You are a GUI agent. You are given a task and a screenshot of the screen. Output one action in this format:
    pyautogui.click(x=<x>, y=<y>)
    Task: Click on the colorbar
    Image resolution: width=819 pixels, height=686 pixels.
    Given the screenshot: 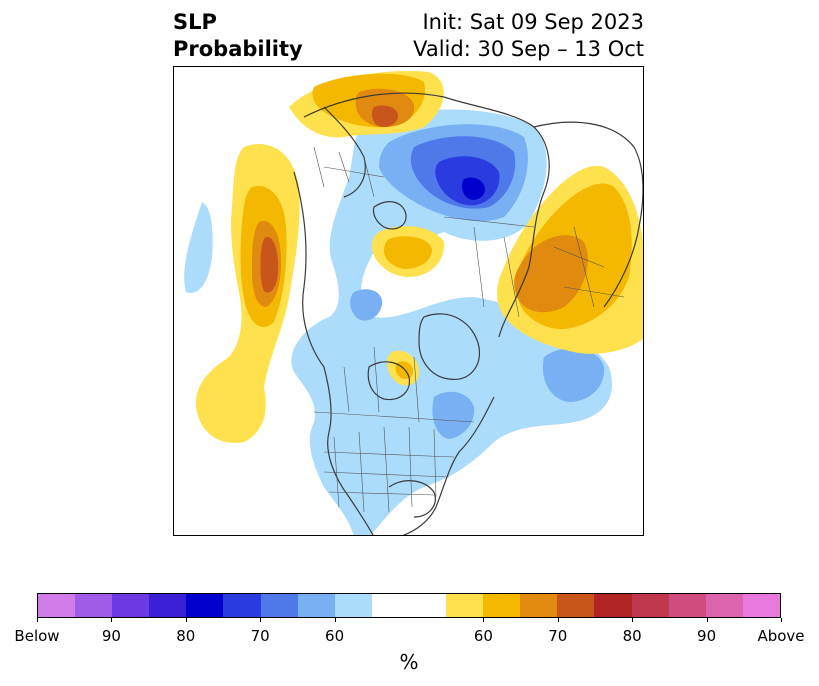 What is the action you would take?
    pyautogui.click(x=409, y=605)
    